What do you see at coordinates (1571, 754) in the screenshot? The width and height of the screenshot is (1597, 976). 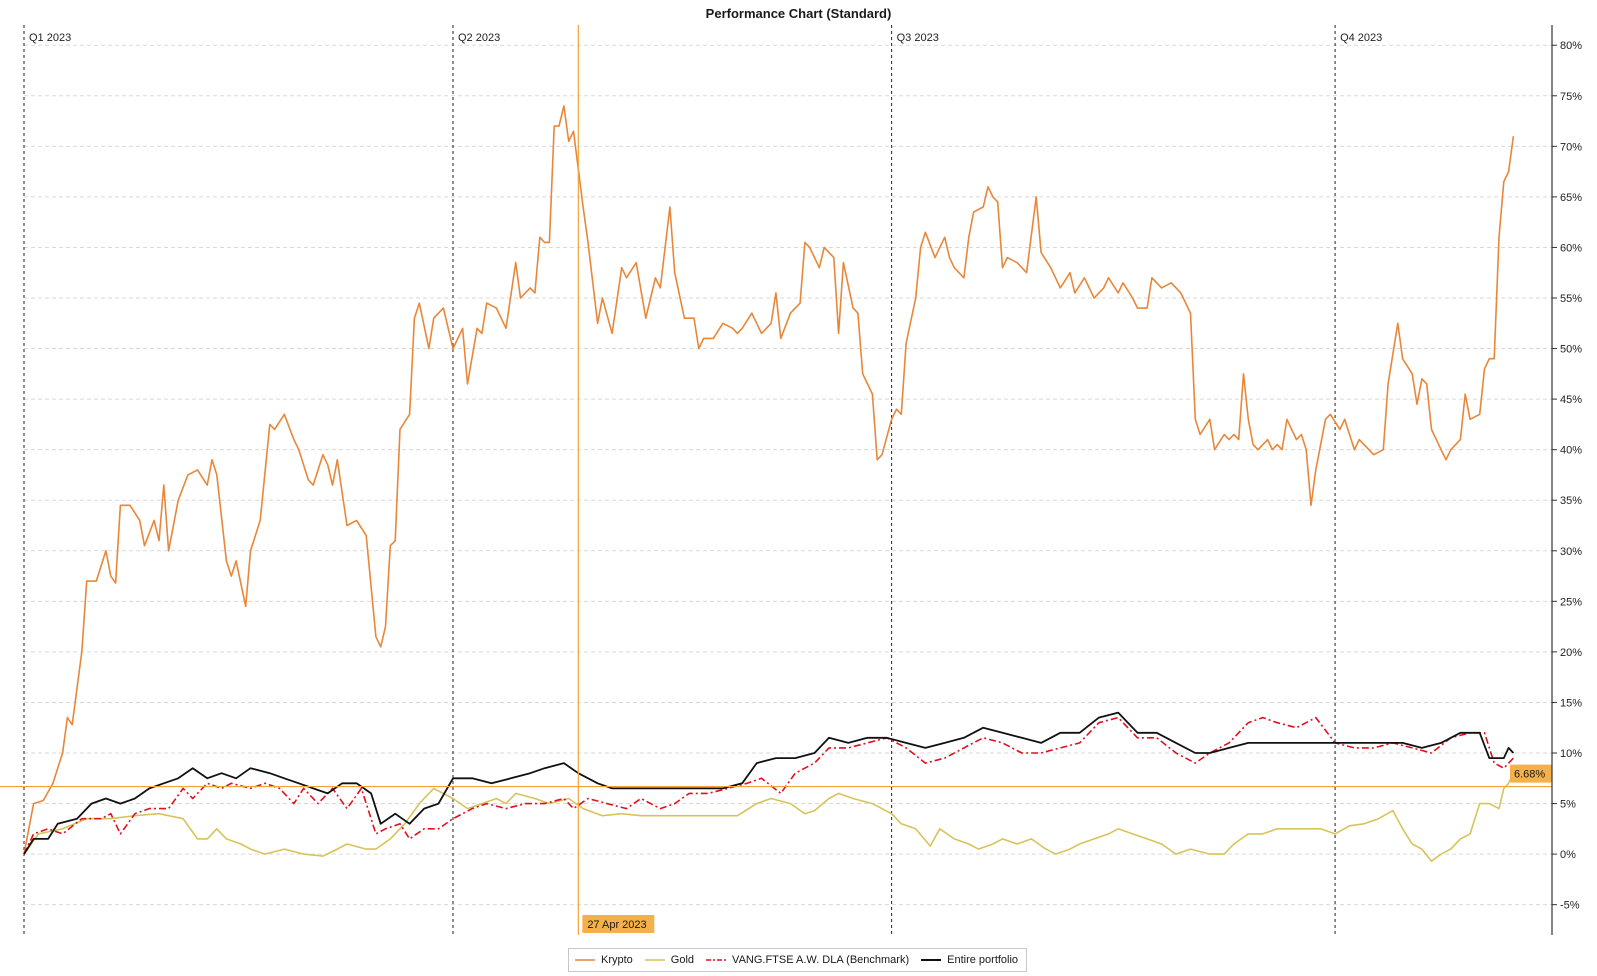 I see `y-tick-label: 10%` at bounding box center [1571, 754].